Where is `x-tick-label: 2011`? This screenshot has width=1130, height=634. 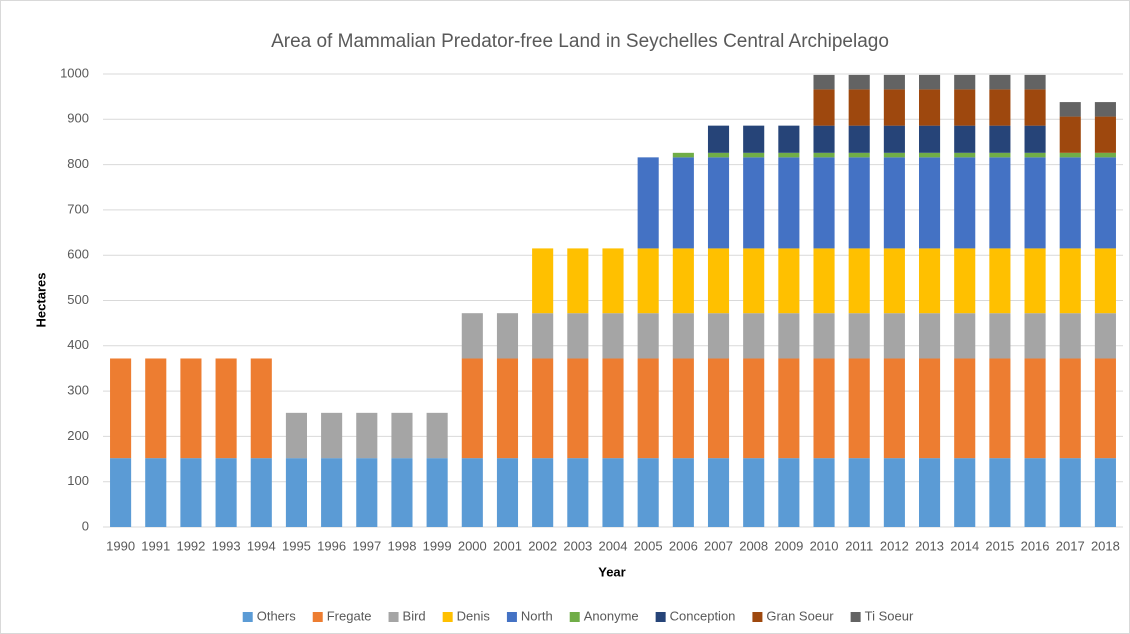
x-tick-label: 2011 is located at coordinates (859, 545).